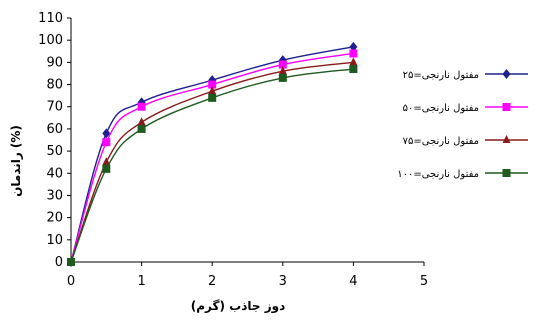 The width and height of the screenshot is (540, 325). What do you see at coordinates (54, 151) in the screenshot?
I see `y-tick-label: 50` at bounding box center [54, 151].